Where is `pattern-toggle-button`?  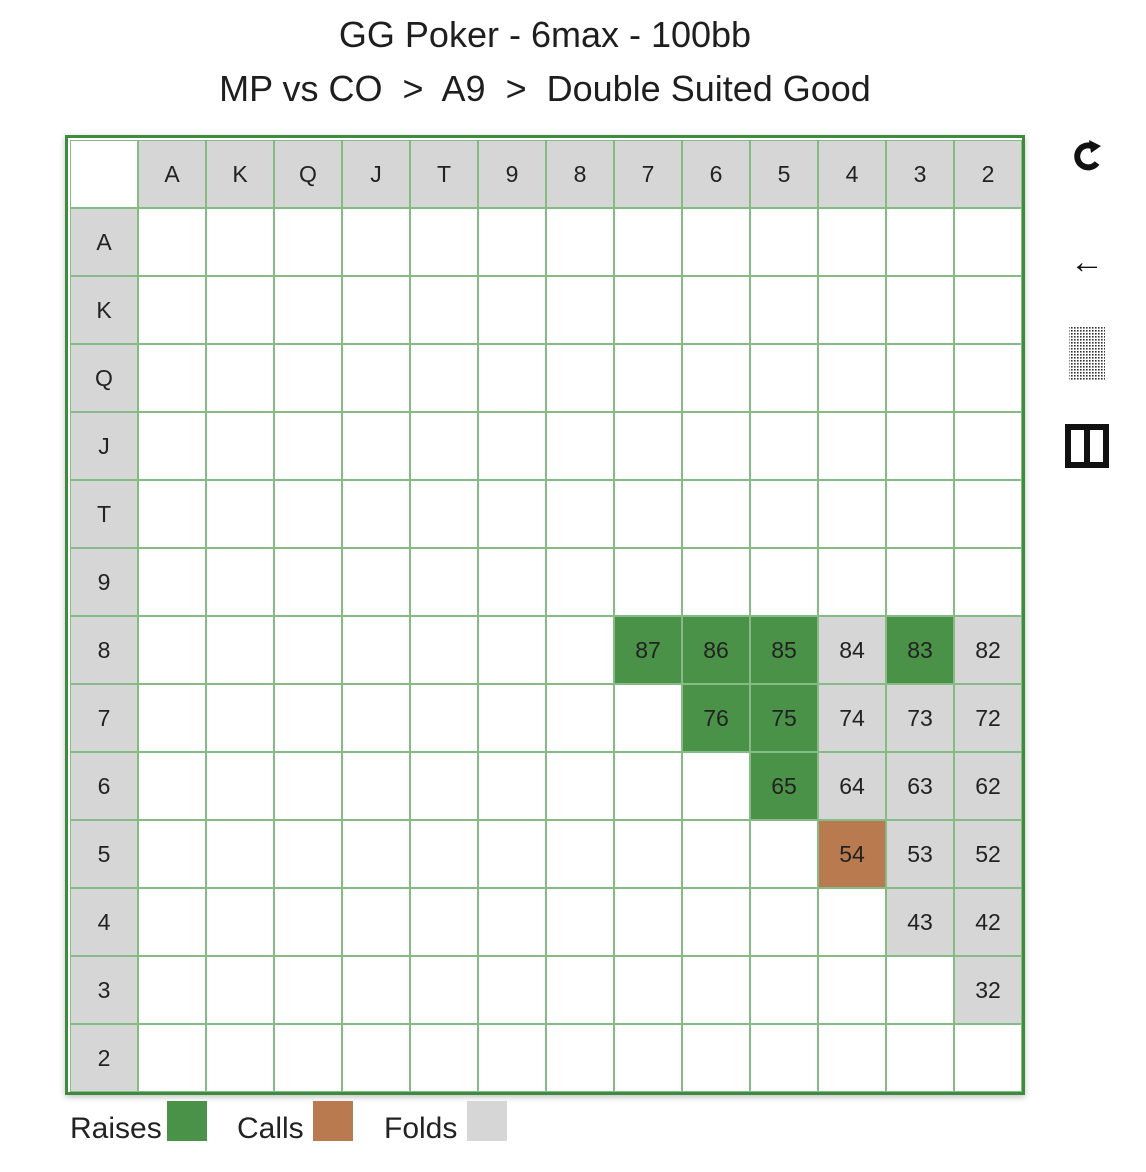 pattern-toggle-button is located at coordinates (1087, 353).